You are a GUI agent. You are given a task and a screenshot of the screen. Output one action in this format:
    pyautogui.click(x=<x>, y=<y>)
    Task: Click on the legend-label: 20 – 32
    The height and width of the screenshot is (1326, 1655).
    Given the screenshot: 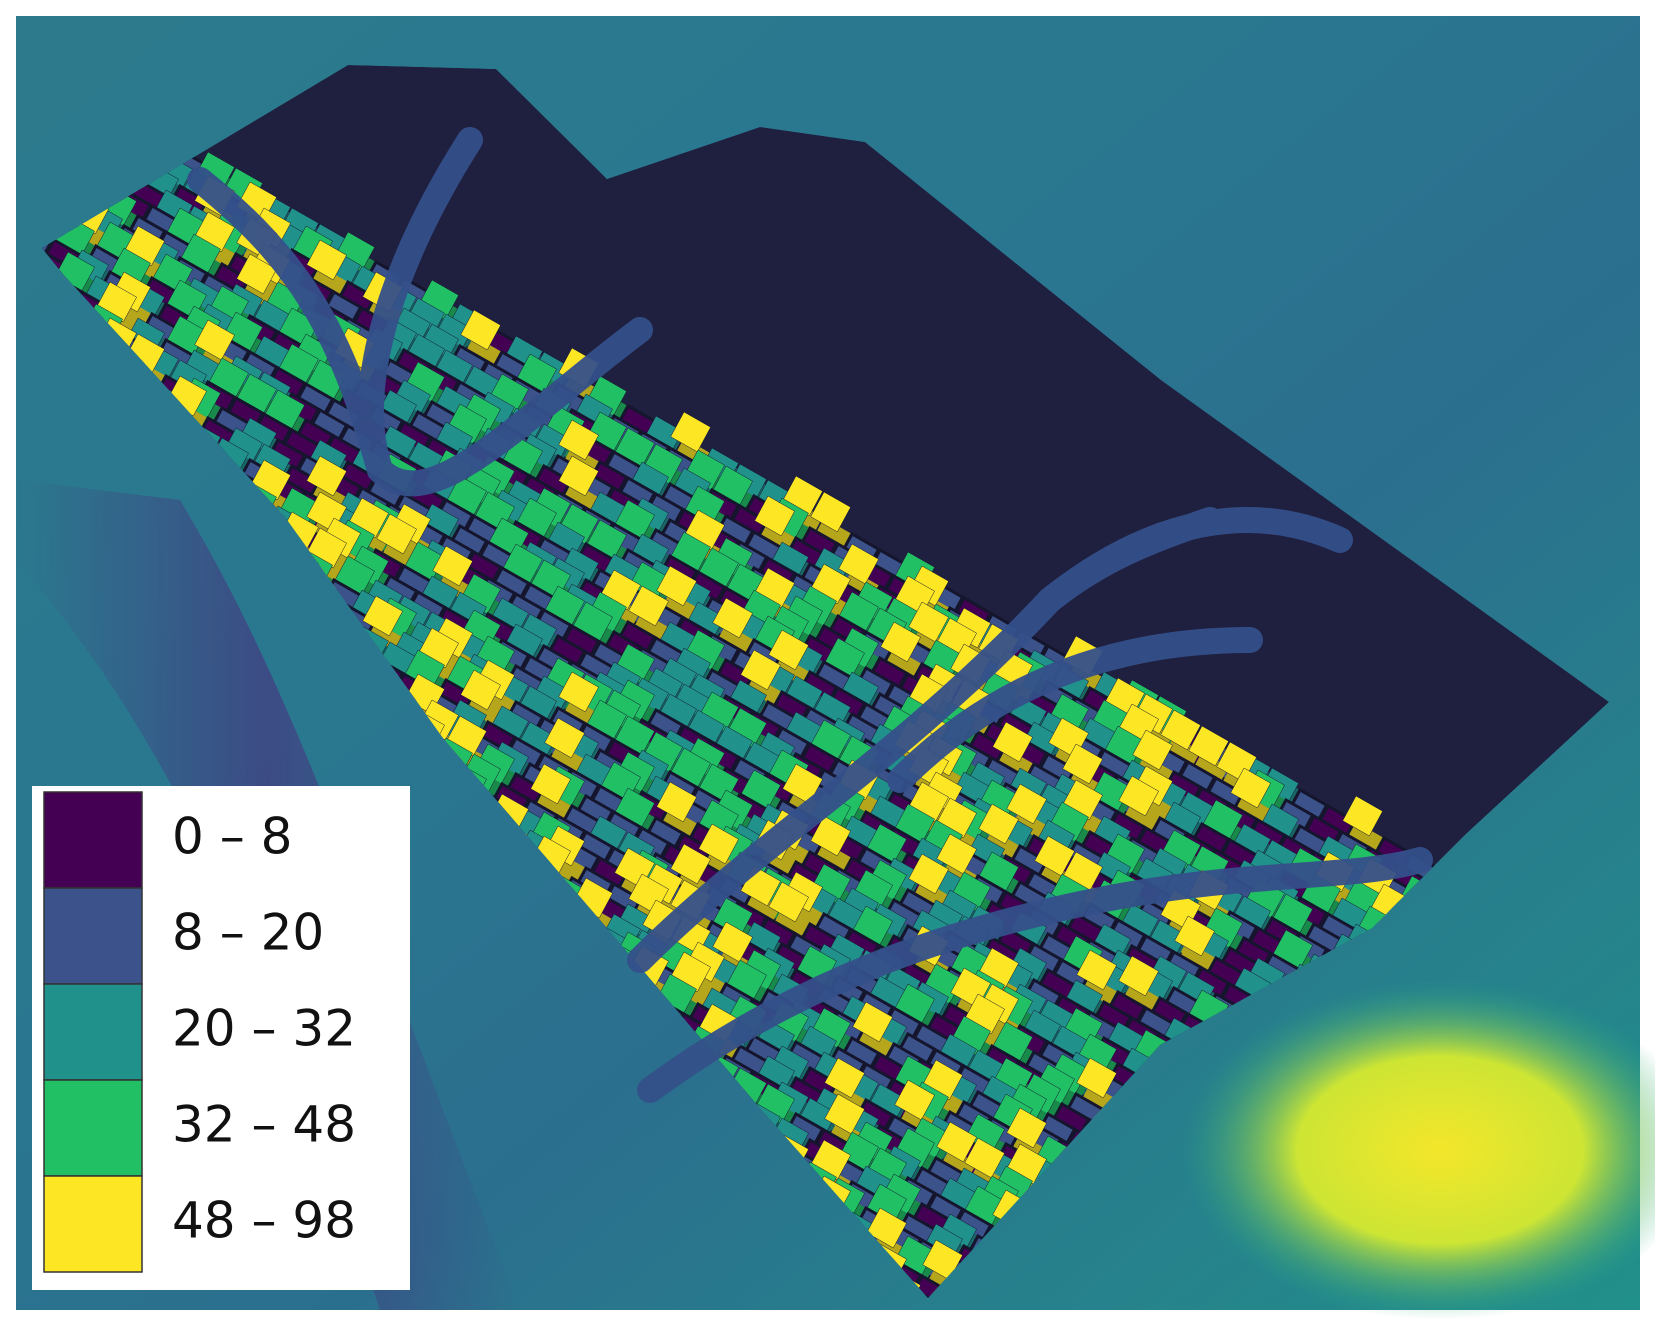 What is the action you would take?
    pyautogui.click(x=264, y=1029)
    